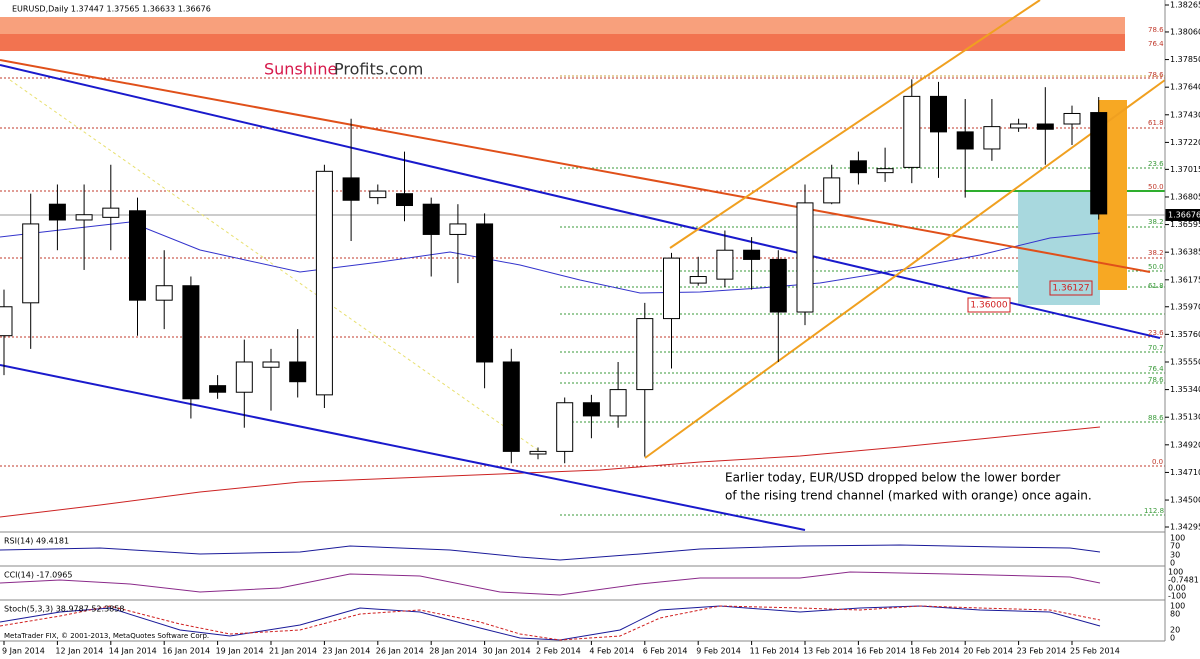 The image size is (1200, 659). I want to click on x-tick-label: 19 Jan 2014, so click(240, 651).